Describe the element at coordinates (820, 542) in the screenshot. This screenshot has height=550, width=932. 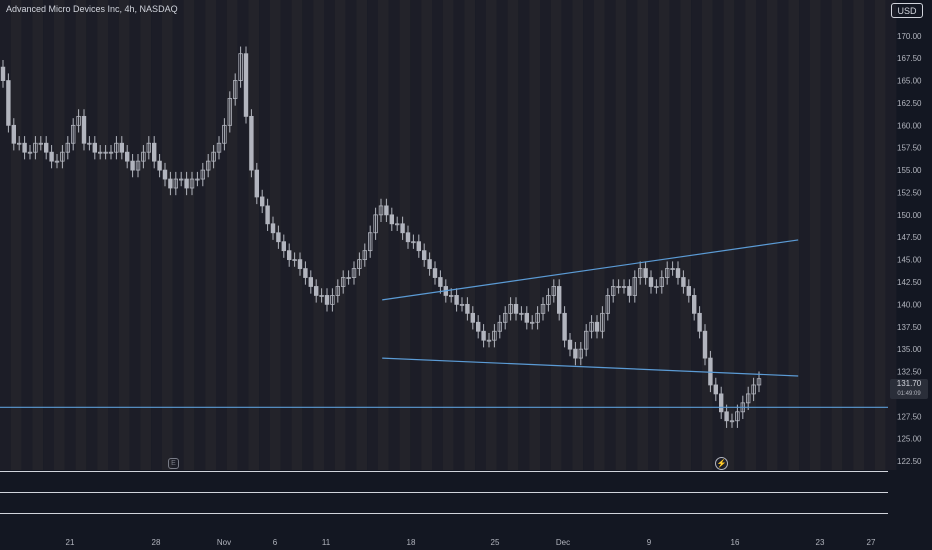
I see `x-tick-label: 23` at that location.